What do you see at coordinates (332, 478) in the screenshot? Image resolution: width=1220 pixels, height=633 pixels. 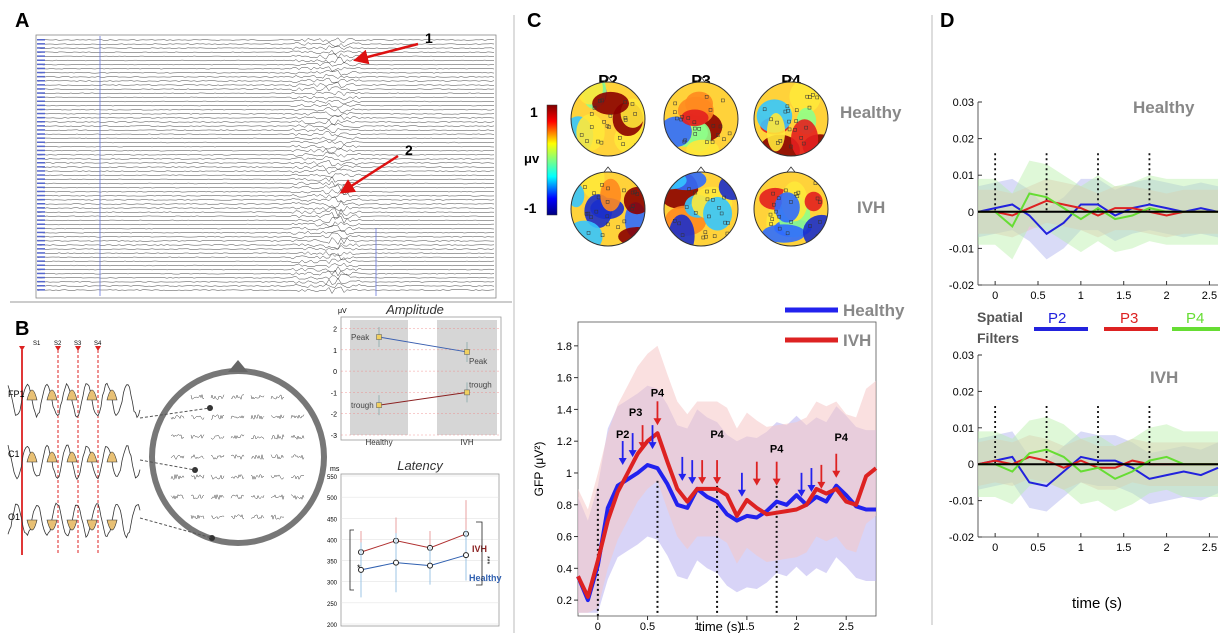 I see `latency-ytick: 550` at bounding box center [332, 478].